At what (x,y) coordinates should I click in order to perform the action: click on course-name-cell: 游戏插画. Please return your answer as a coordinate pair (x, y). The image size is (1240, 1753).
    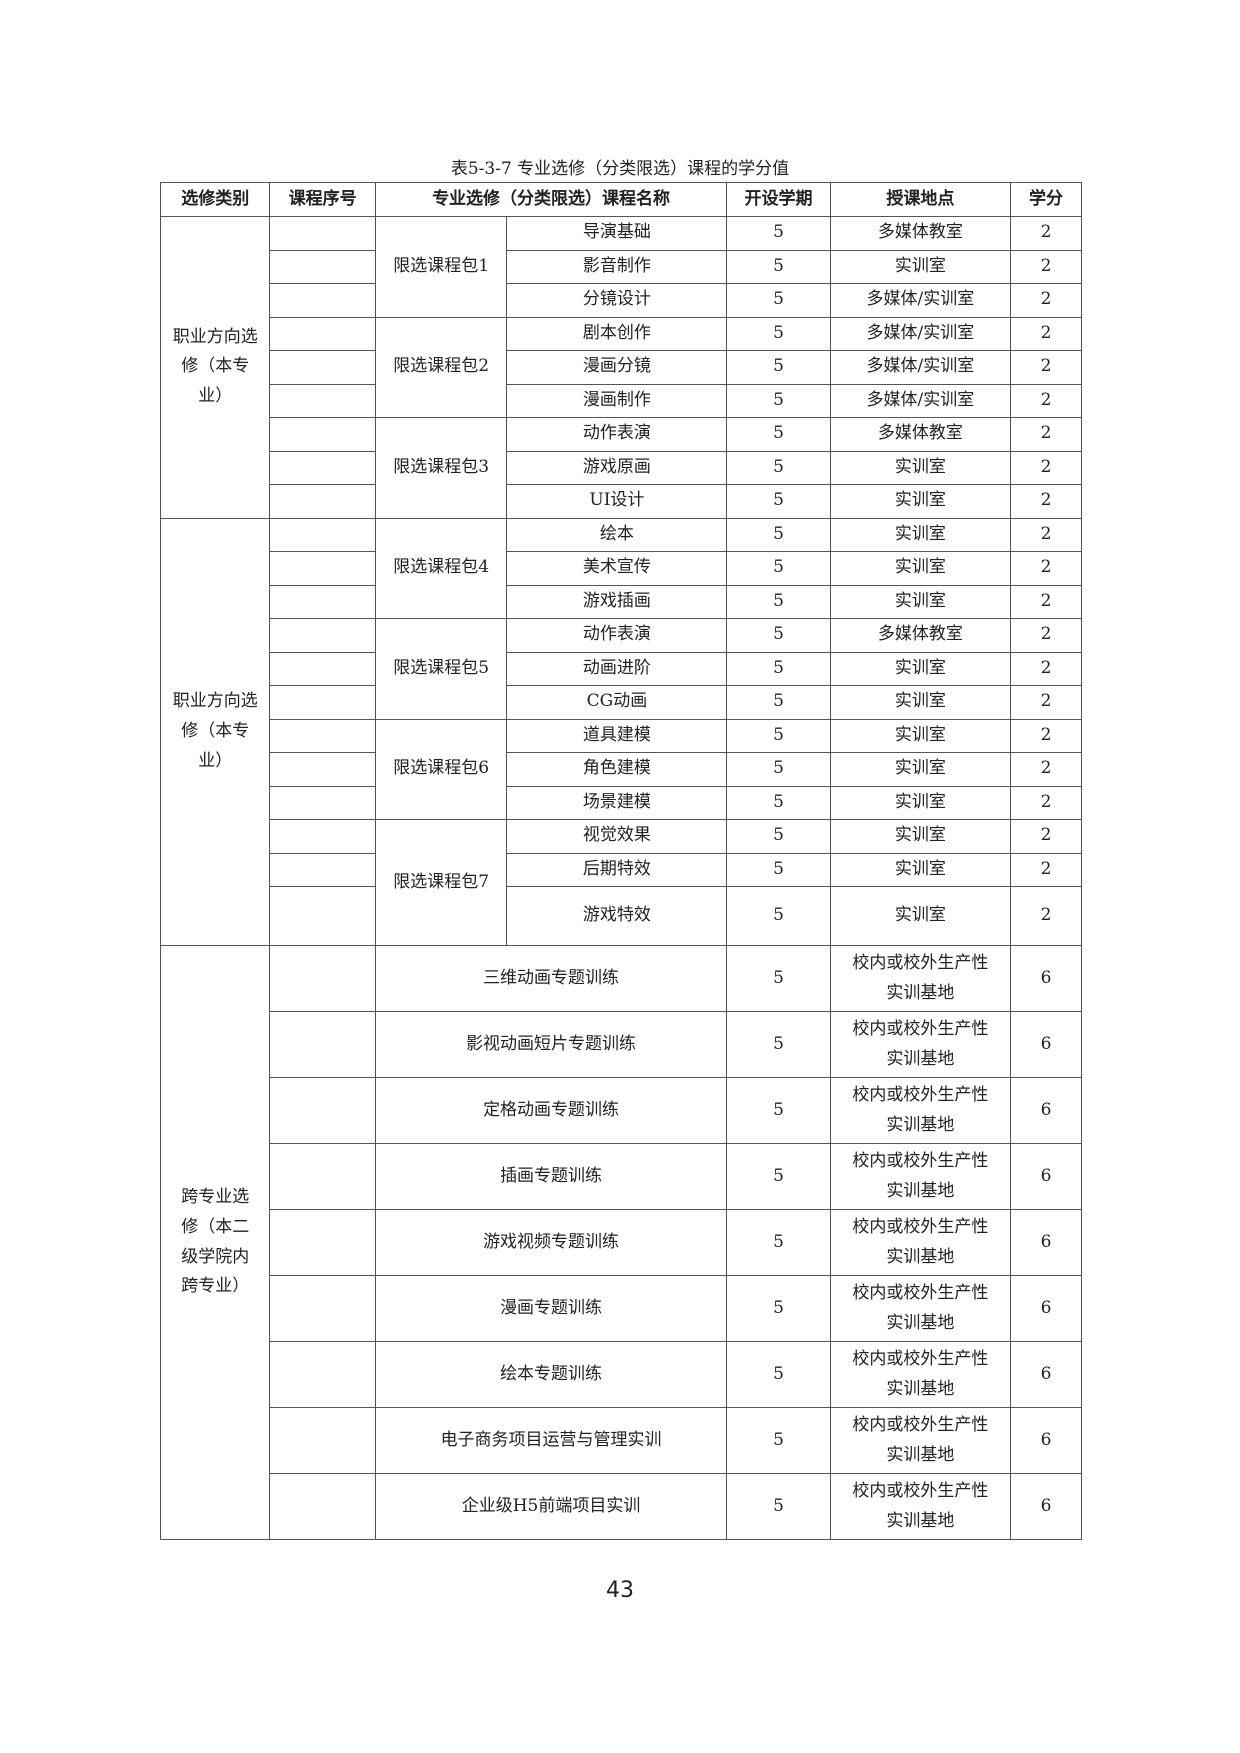
    Looking at the image, I should click on (617, 601).